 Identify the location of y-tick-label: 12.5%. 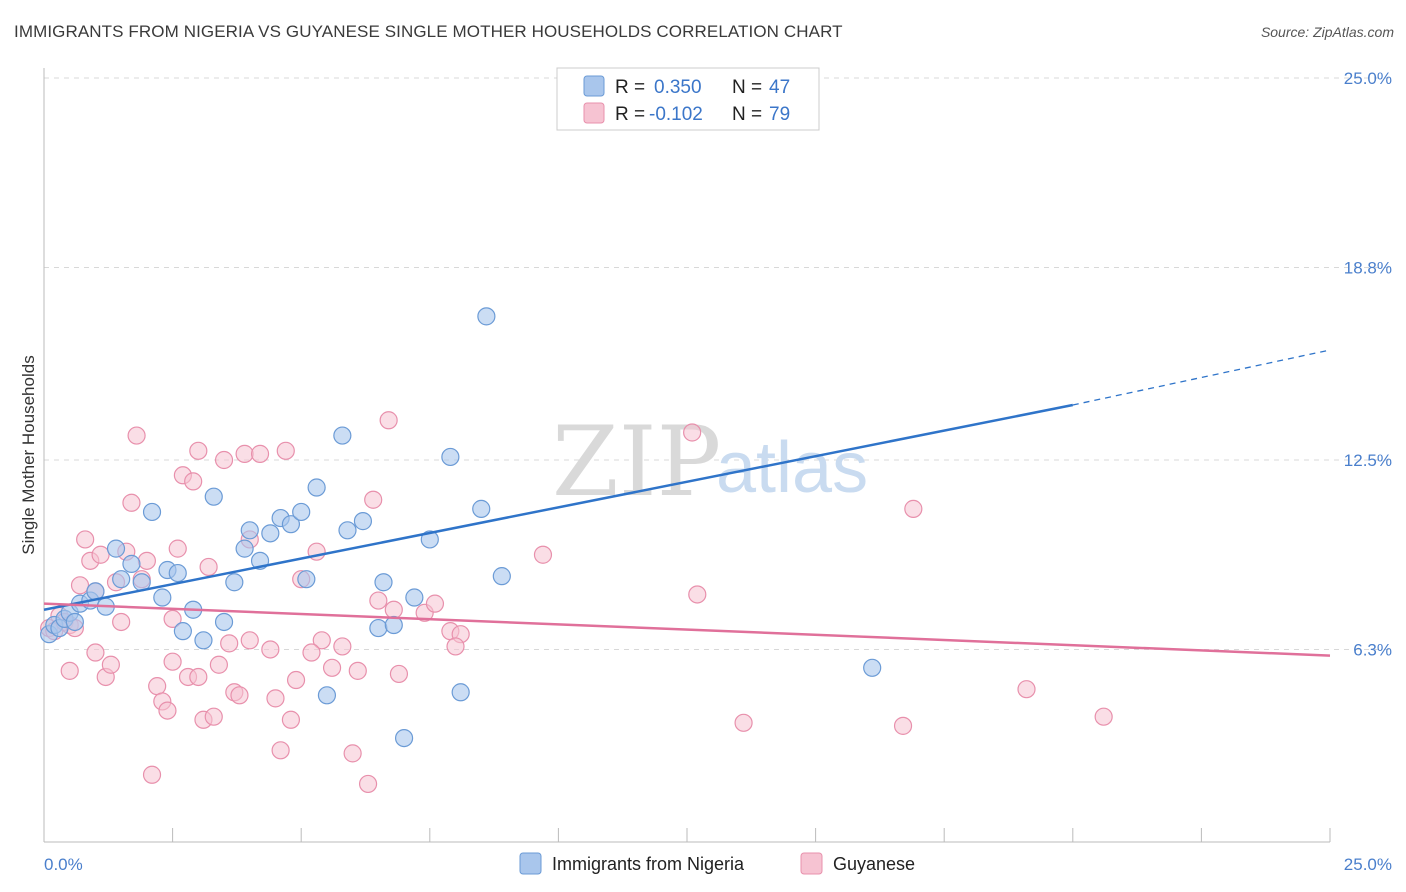
(1368, 460).